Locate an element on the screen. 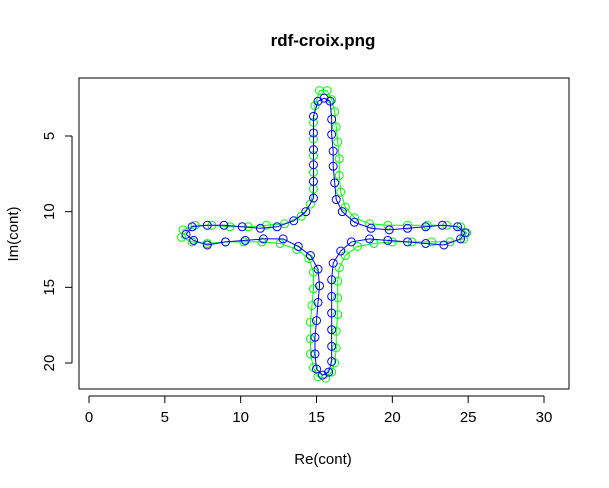 Image resolution: width=609 pixels, height=488 pixels. x-tick-label: 30 is located at coordinates (544, 417).